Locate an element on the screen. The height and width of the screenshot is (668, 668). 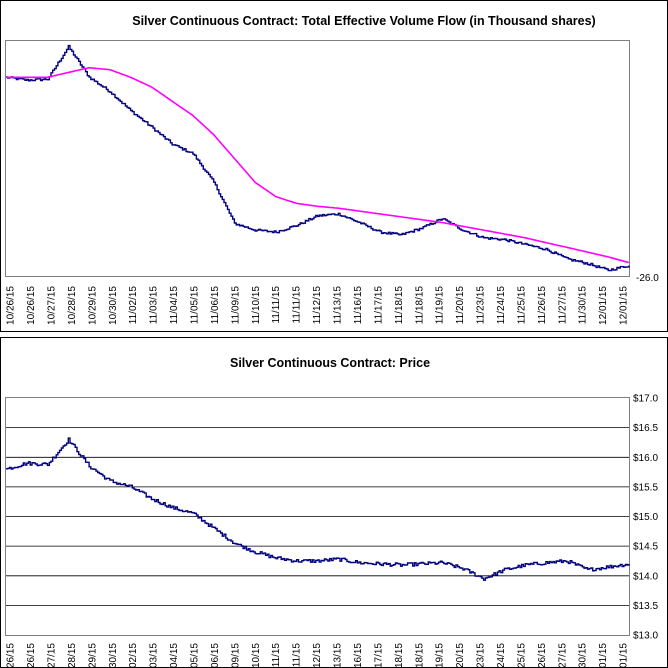
y-tick-label: $13.0 is located at coordinates (645, 636).